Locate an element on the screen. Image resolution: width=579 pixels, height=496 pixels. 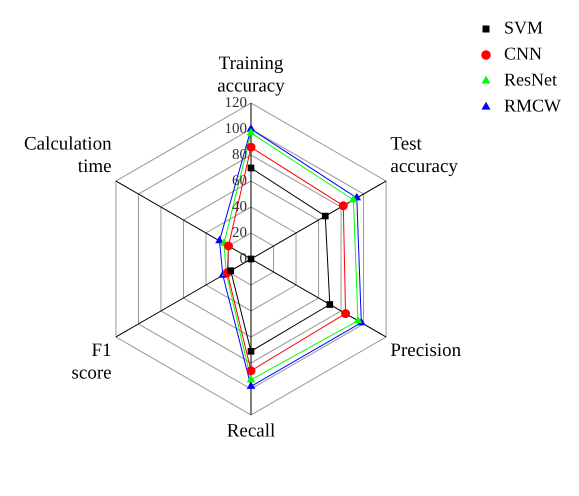
spoke-label: Training accuracy is located at coordinates (251, 74).